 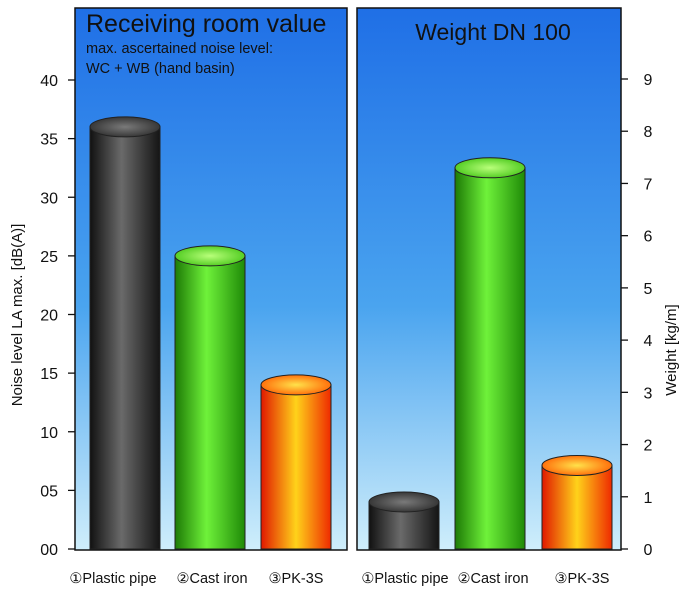 I want to click on left-category-label: ③PK-3S, so click(x=296, y=579).